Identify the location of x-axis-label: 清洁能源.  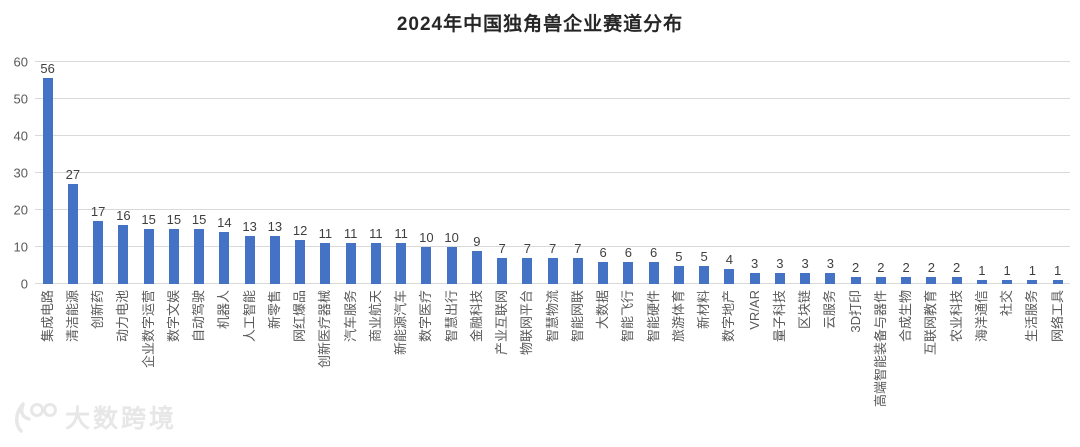
(72, 316).